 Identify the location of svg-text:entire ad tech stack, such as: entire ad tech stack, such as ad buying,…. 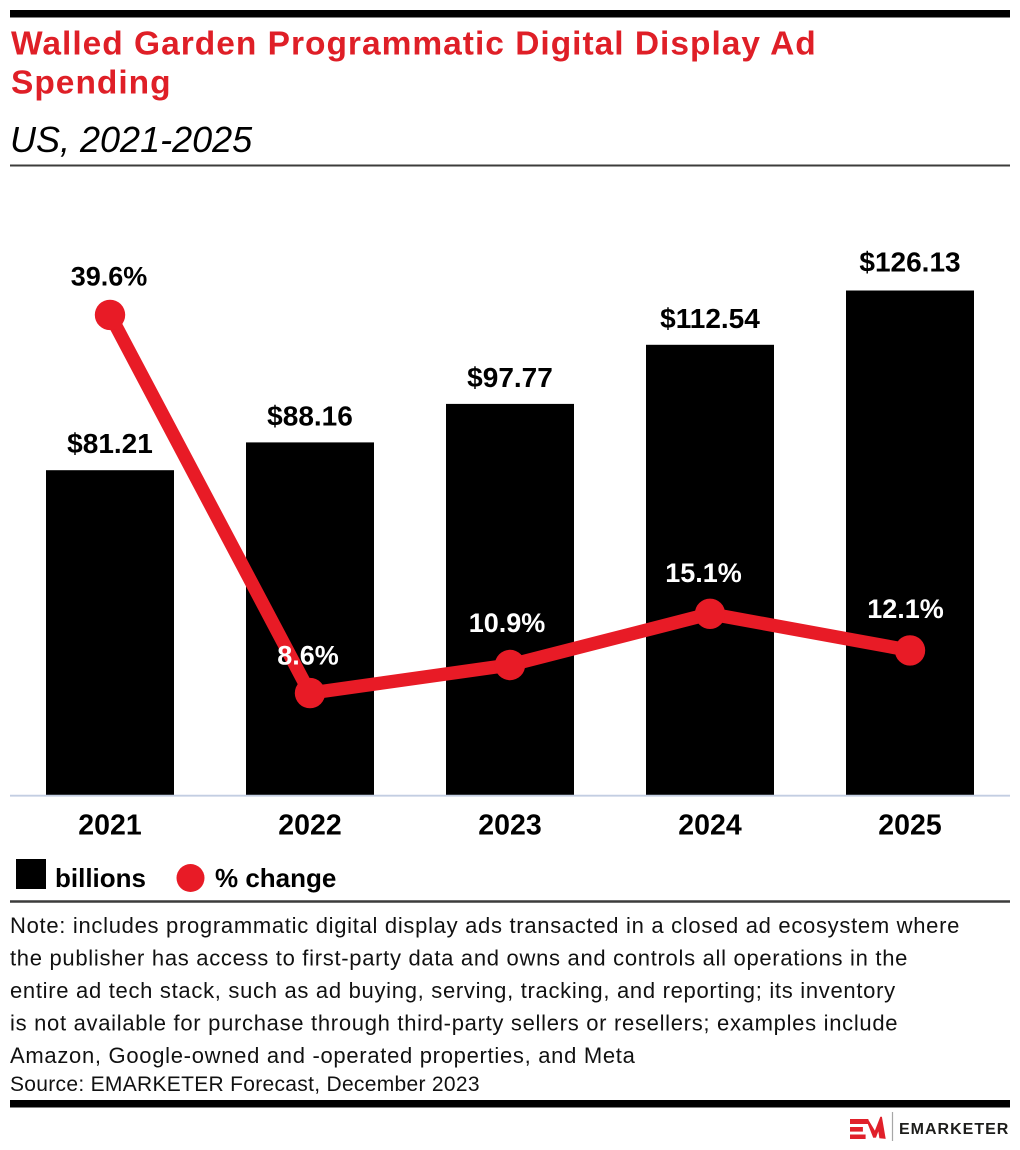
(453, 990).